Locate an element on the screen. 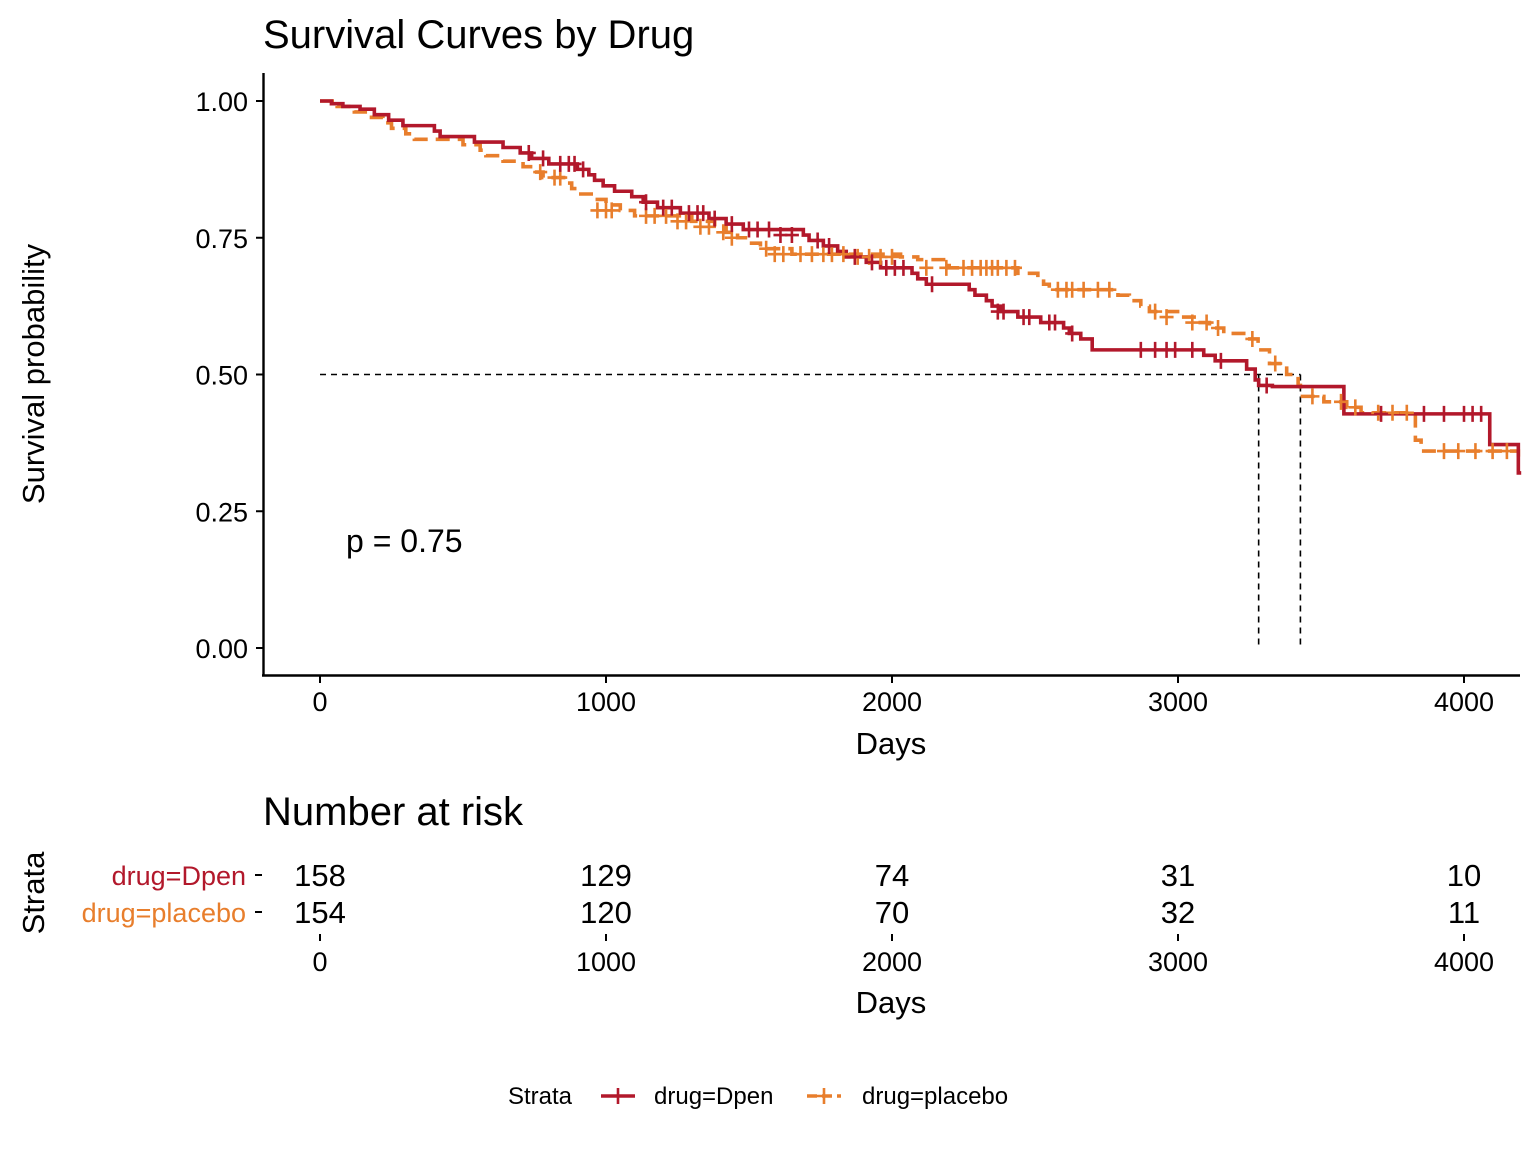  risk-table-x-label: Days is located at coordinates (891, 1002).